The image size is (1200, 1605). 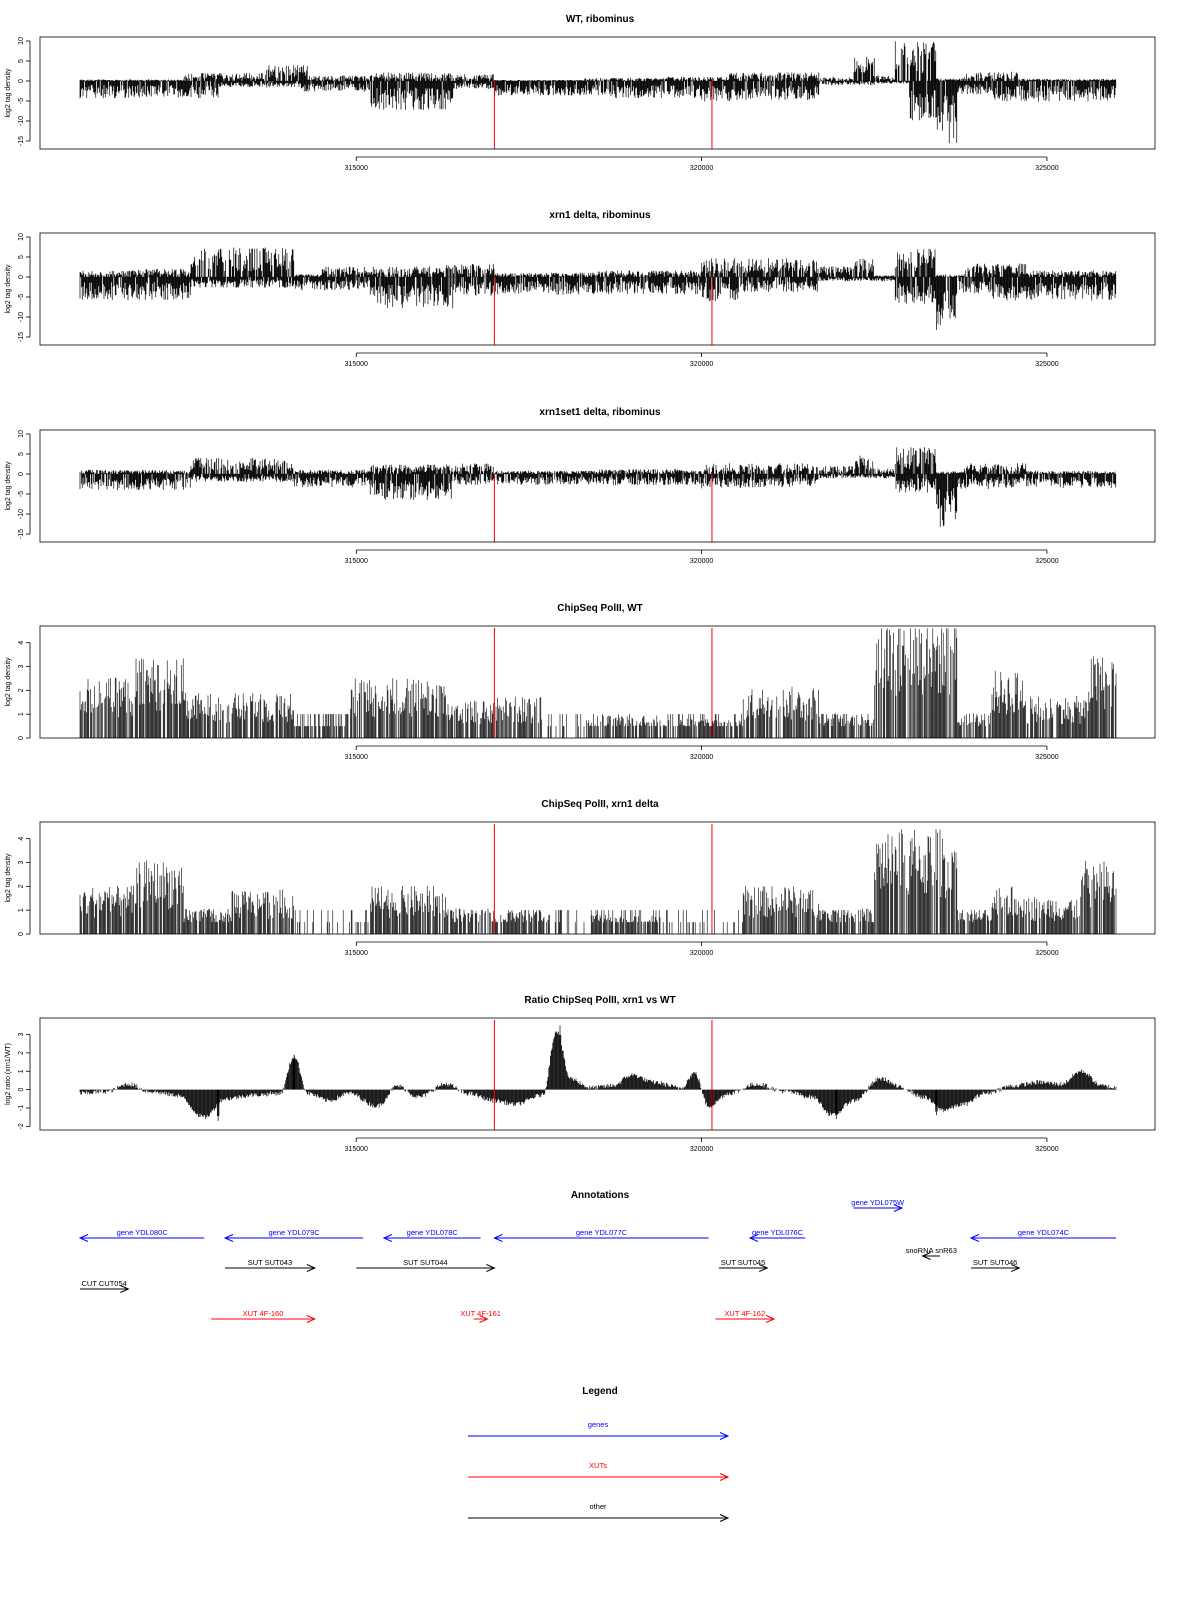 What do you see at coordinates (21, 1108) in the screenshot?
I see `y-tick-label: -1` at bounding box center [21, 1108].